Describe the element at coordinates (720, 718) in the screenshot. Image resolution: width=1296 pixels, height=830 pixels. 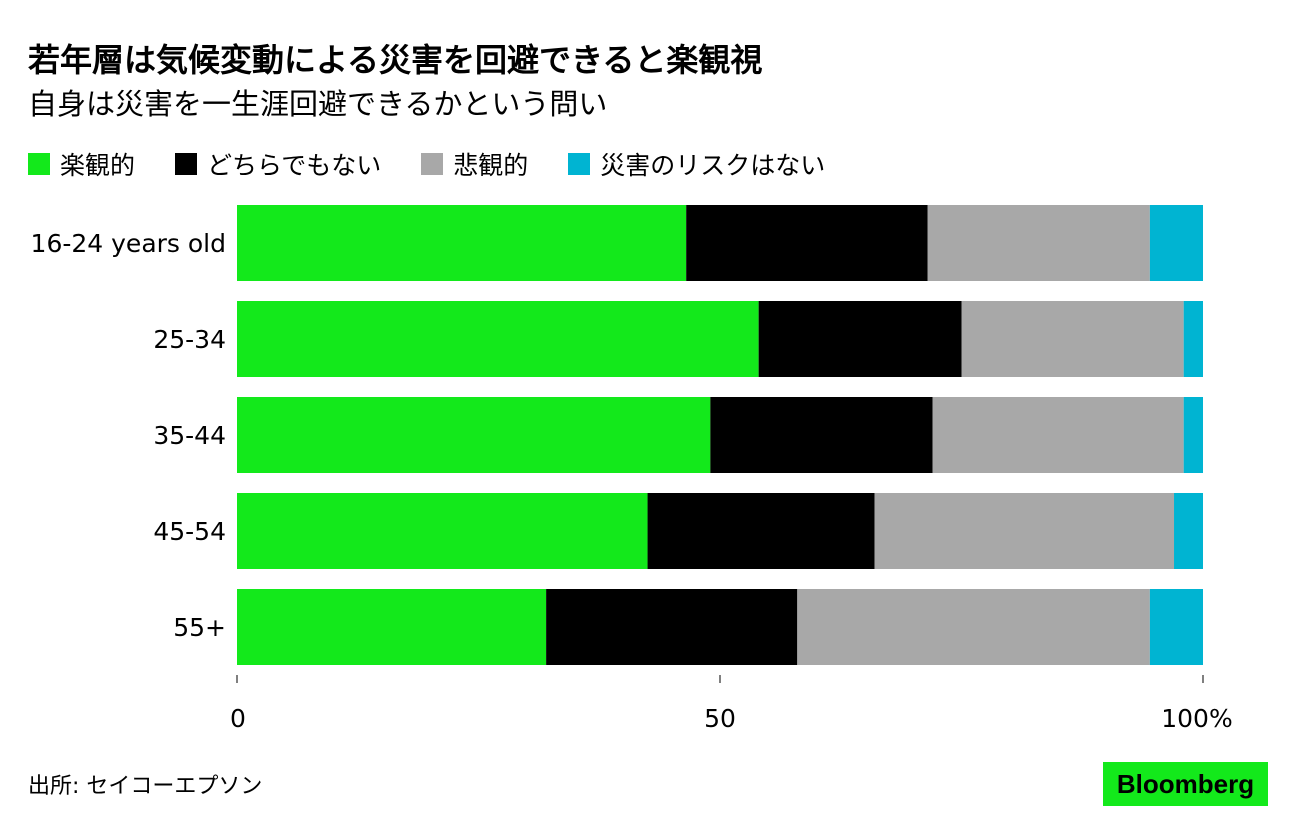
I see `x-tick-label-1: 50` at that location.